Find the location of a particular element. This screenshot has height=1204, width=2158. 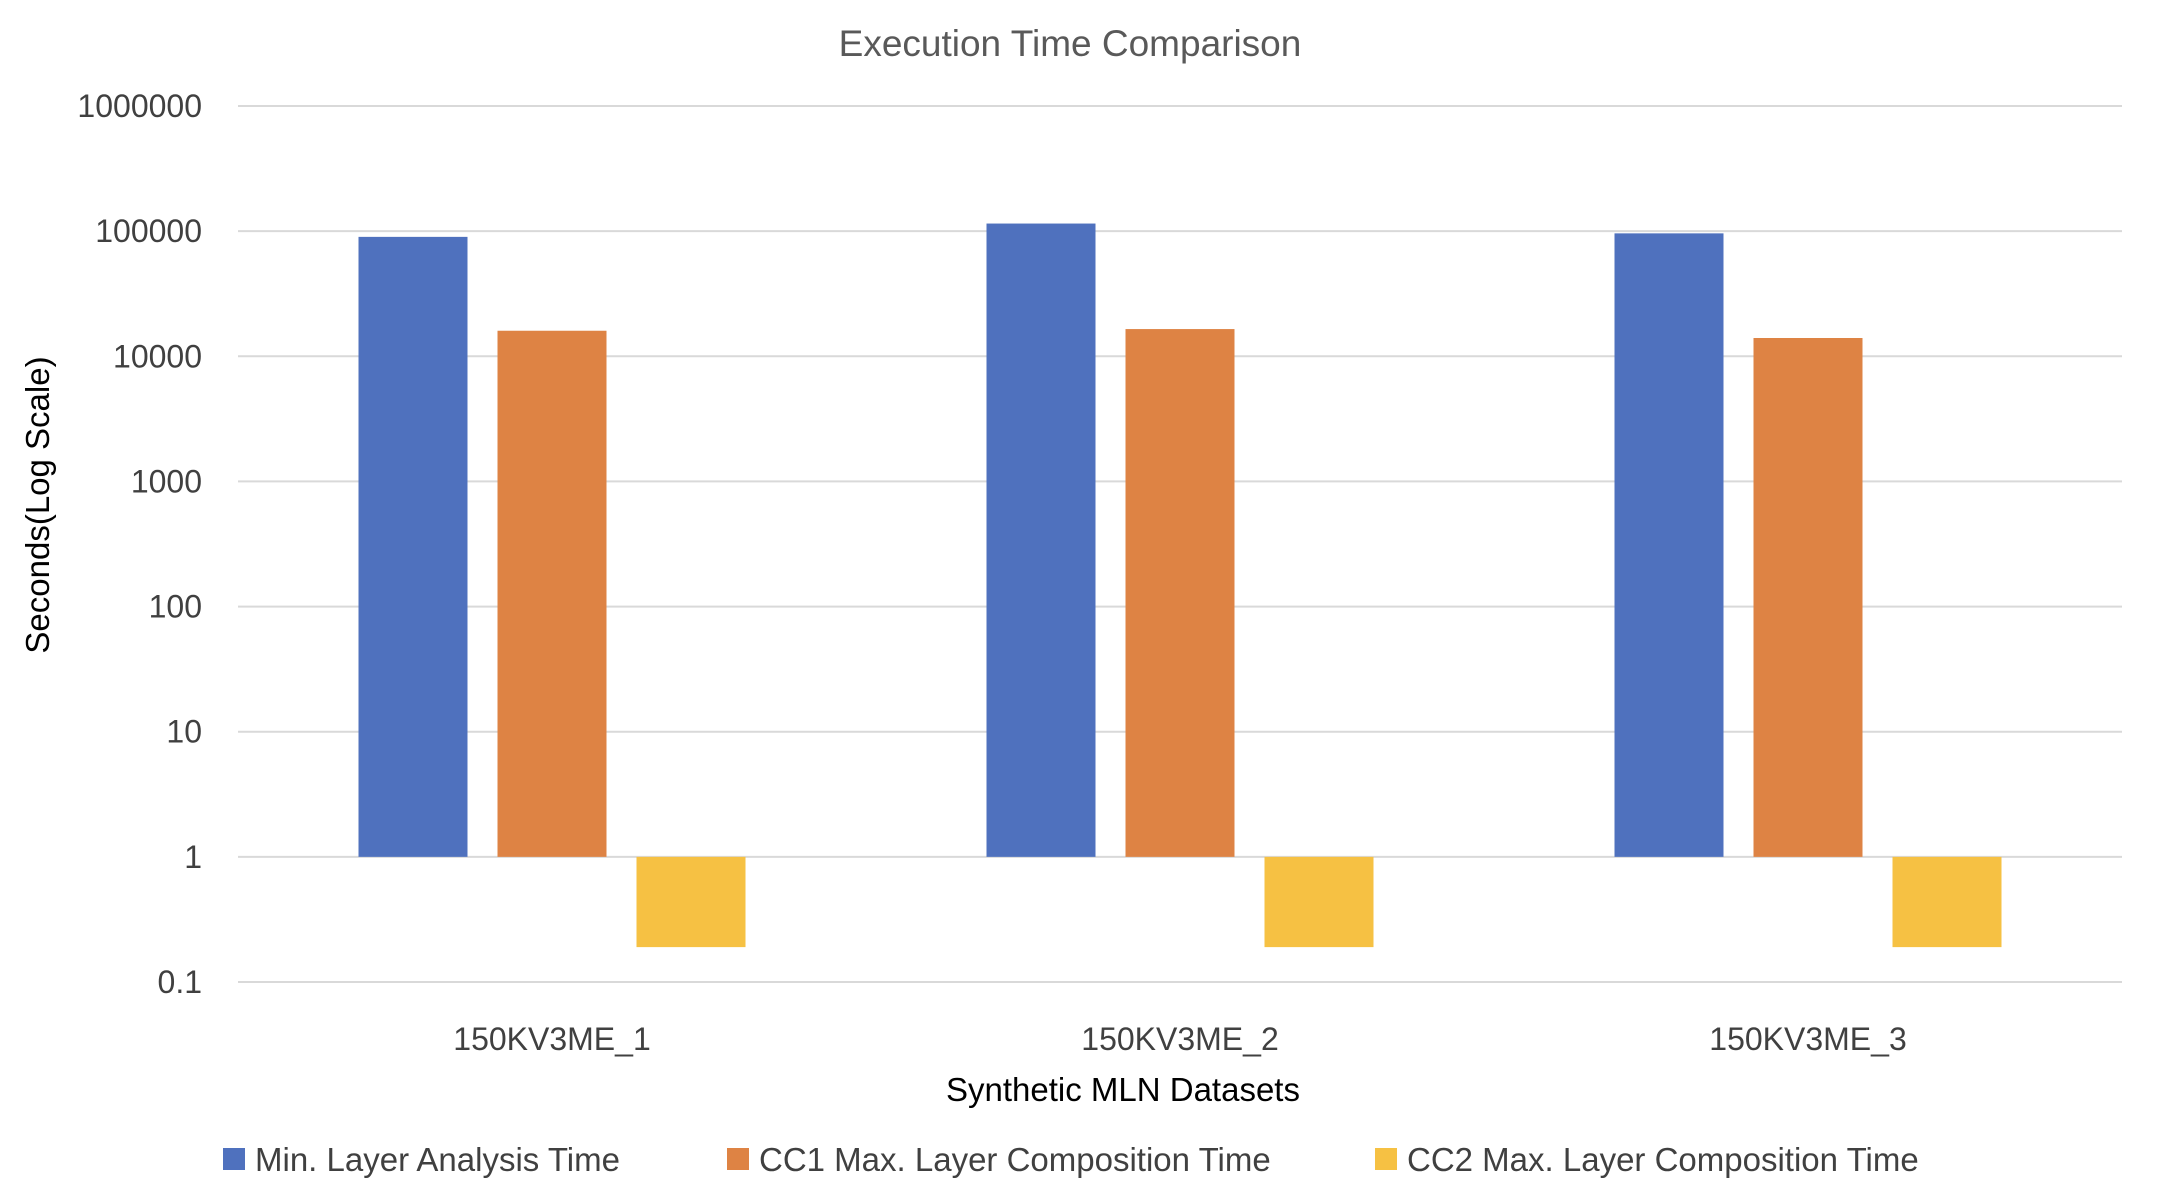

x-category-label: 150KV3ME_2 is located at coordinates (1179, 1039).